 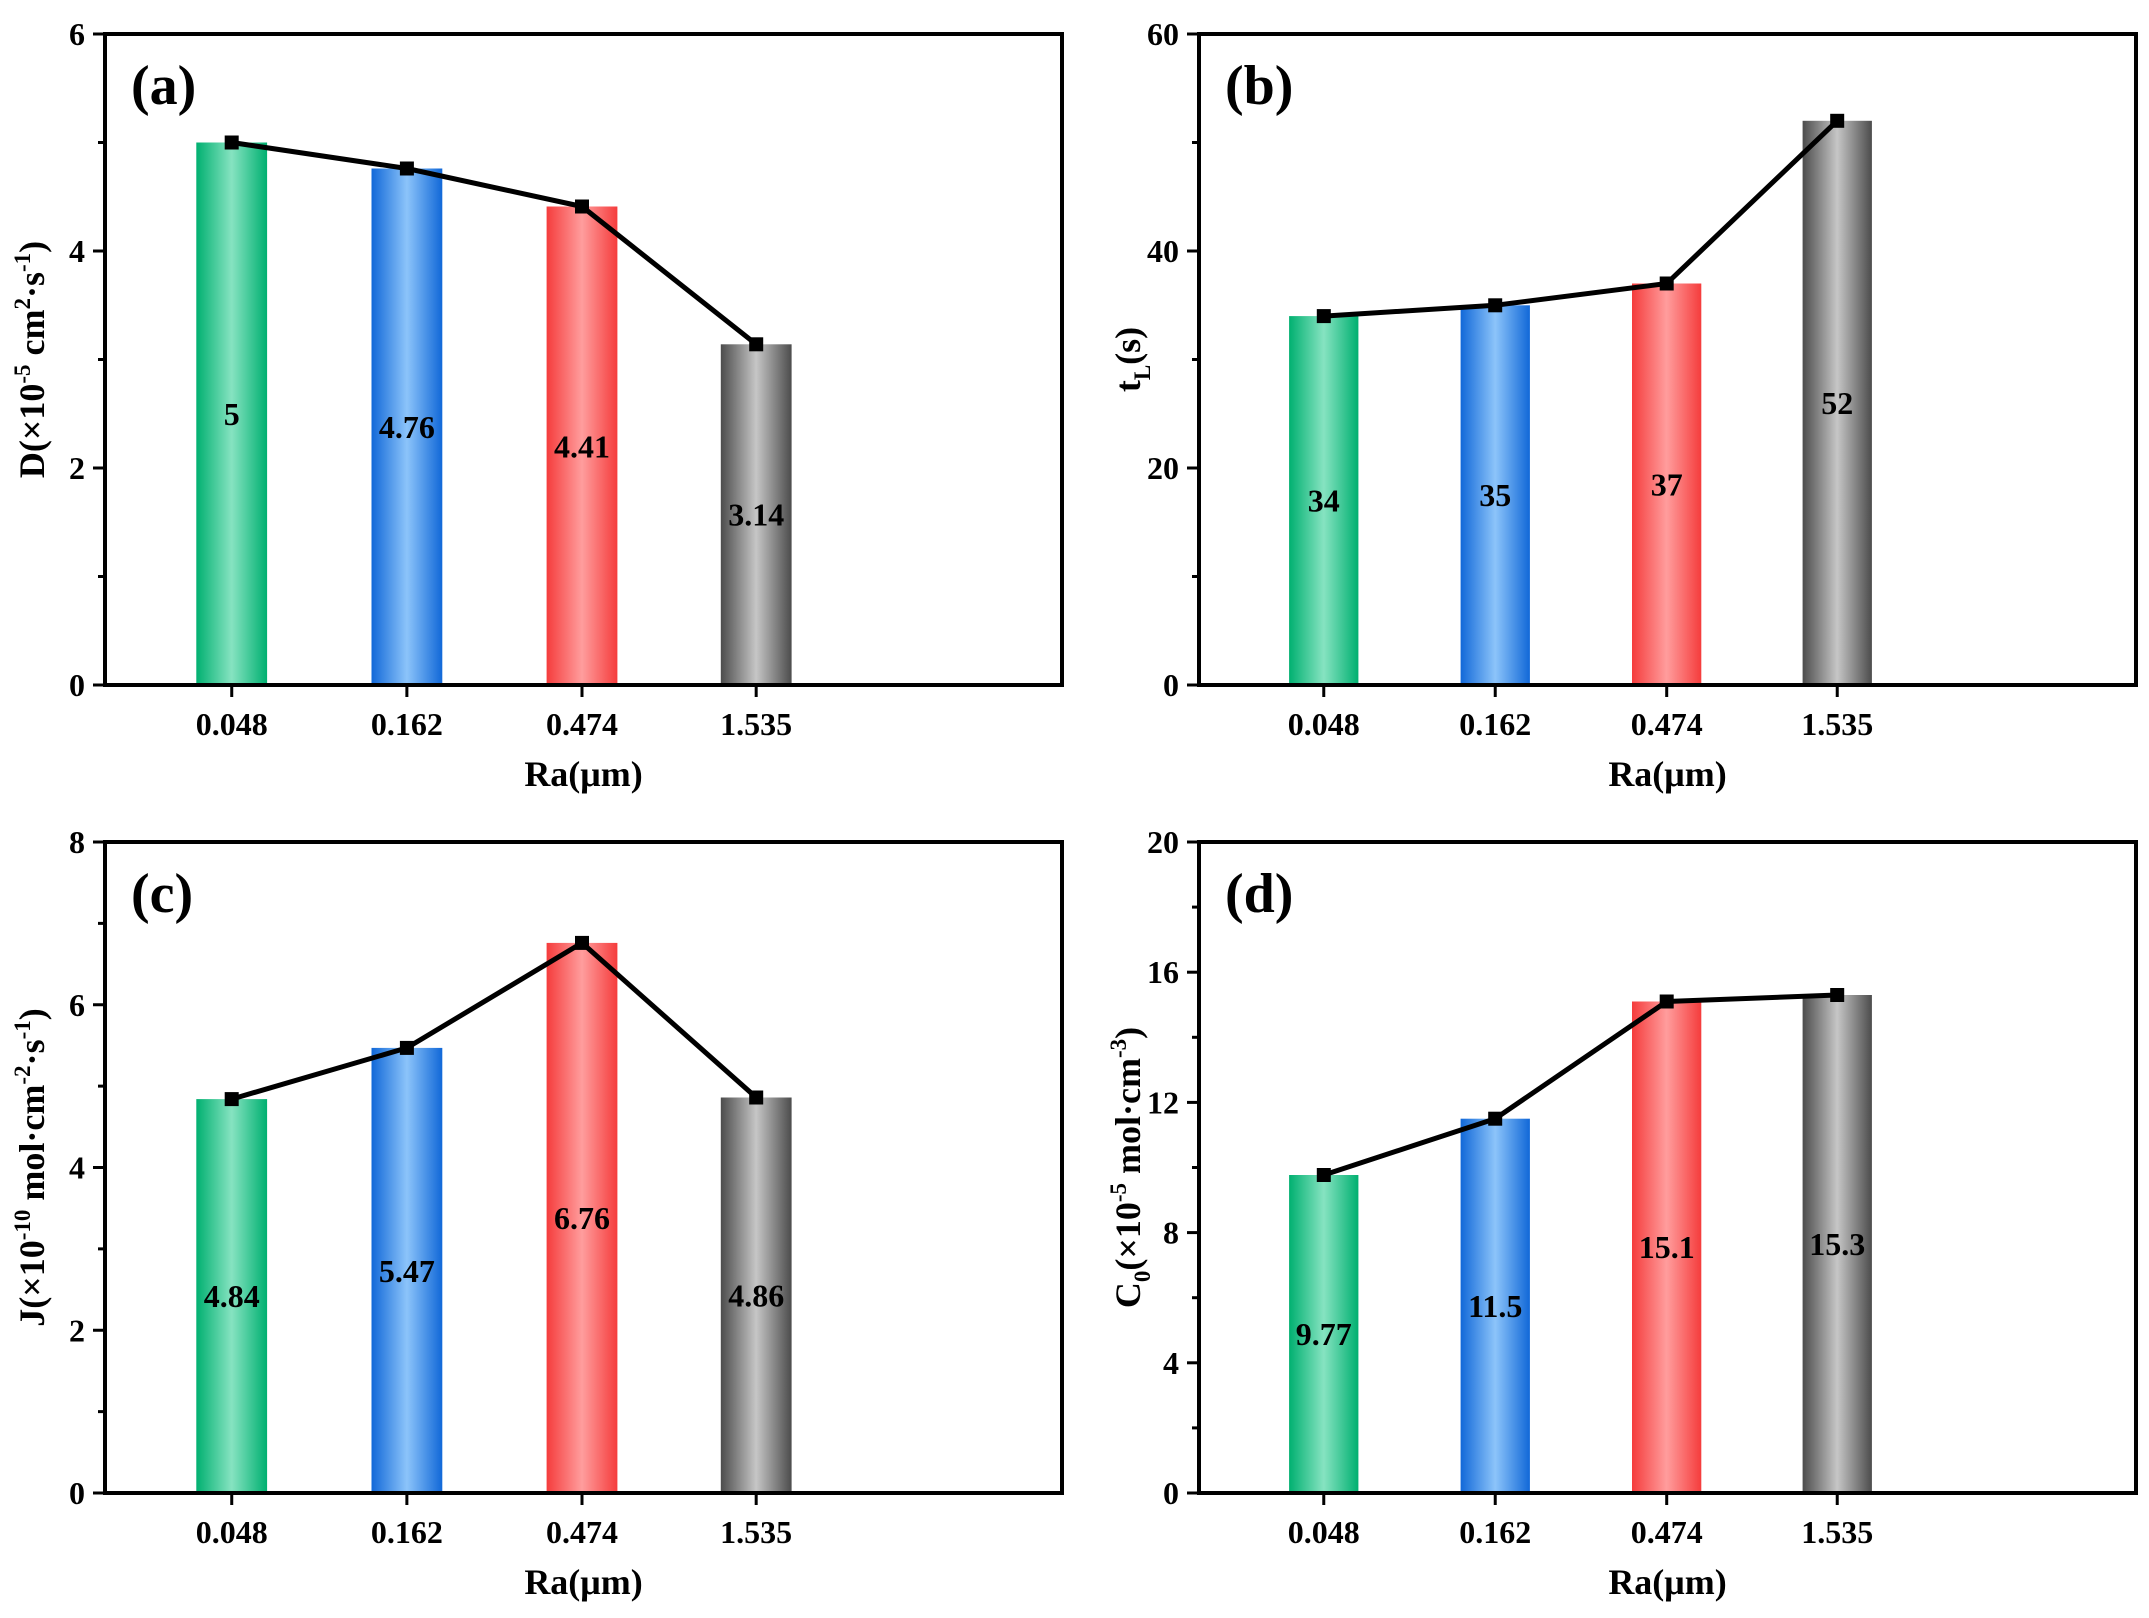 What do you see at coordinates (1142, 1277) in the screenshot?
I see `y-axis-title-d-sub1: 0` at bounding box center [1142, 1277].